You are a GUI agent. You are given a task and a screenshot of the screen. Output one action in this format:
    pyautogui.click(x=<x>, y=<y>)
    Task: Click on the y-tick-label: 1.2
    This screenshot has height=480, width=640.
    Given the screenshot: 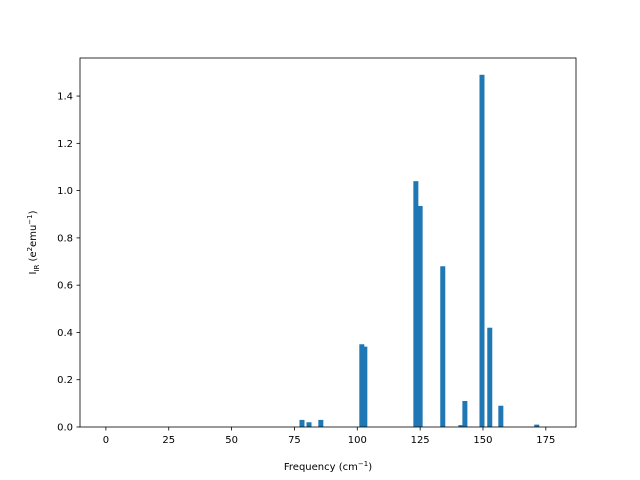 What is the action you would take?
    pyautogui.click(x=65, y=144)
    